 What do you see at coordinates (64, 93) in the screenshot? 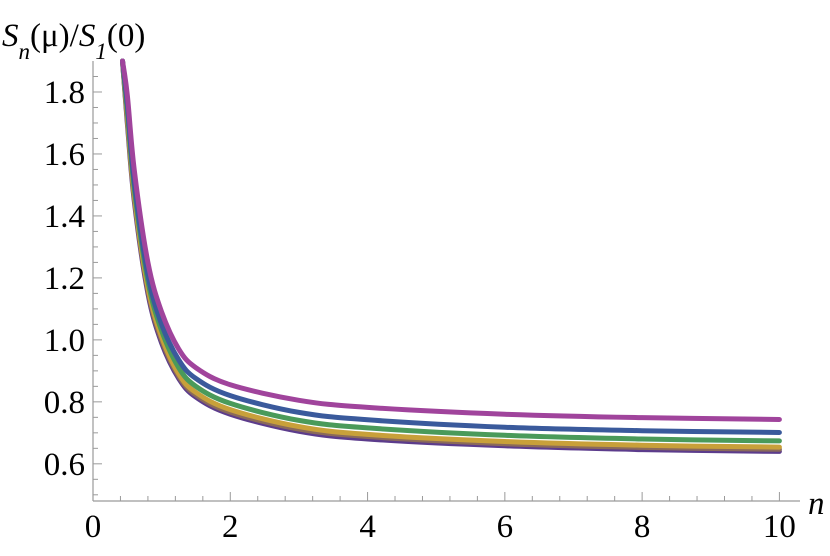
I see `y-tick-label: 1.8` at bounding box center [64, 93].